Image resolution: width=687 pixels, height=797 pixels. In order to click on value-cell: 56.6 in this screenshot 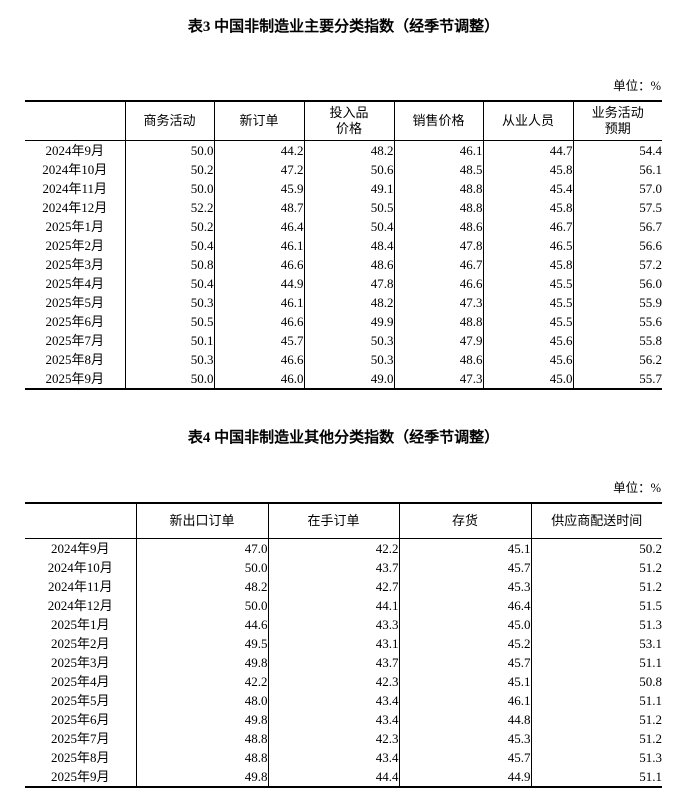, I will do `click(617, 245)`.